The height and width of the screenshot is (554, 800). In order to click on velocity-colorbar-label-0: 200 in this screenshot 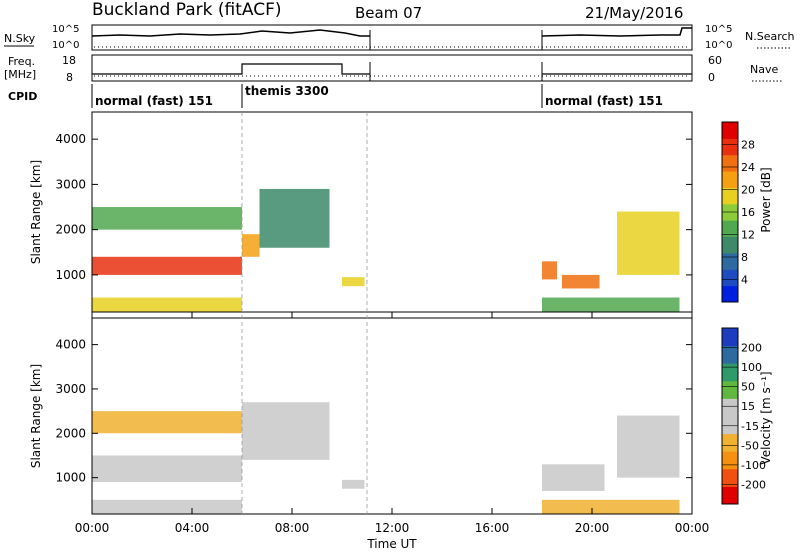, I will do `click(751, 348)`.